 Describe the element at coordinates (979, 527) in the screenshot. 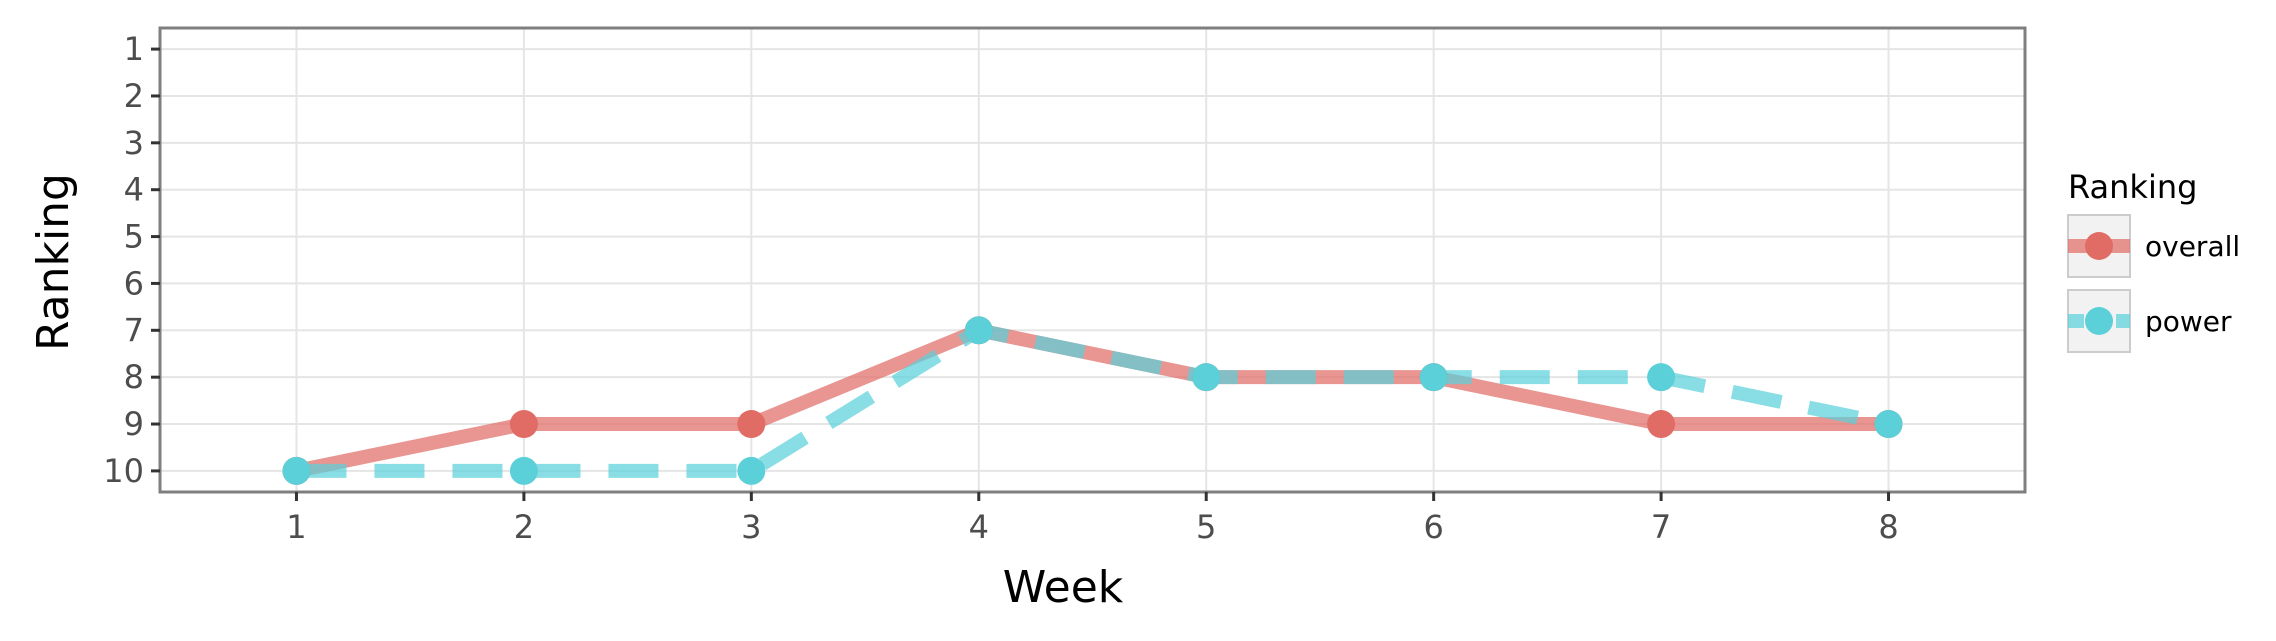

I see `x-tick-label: 4` at that location.